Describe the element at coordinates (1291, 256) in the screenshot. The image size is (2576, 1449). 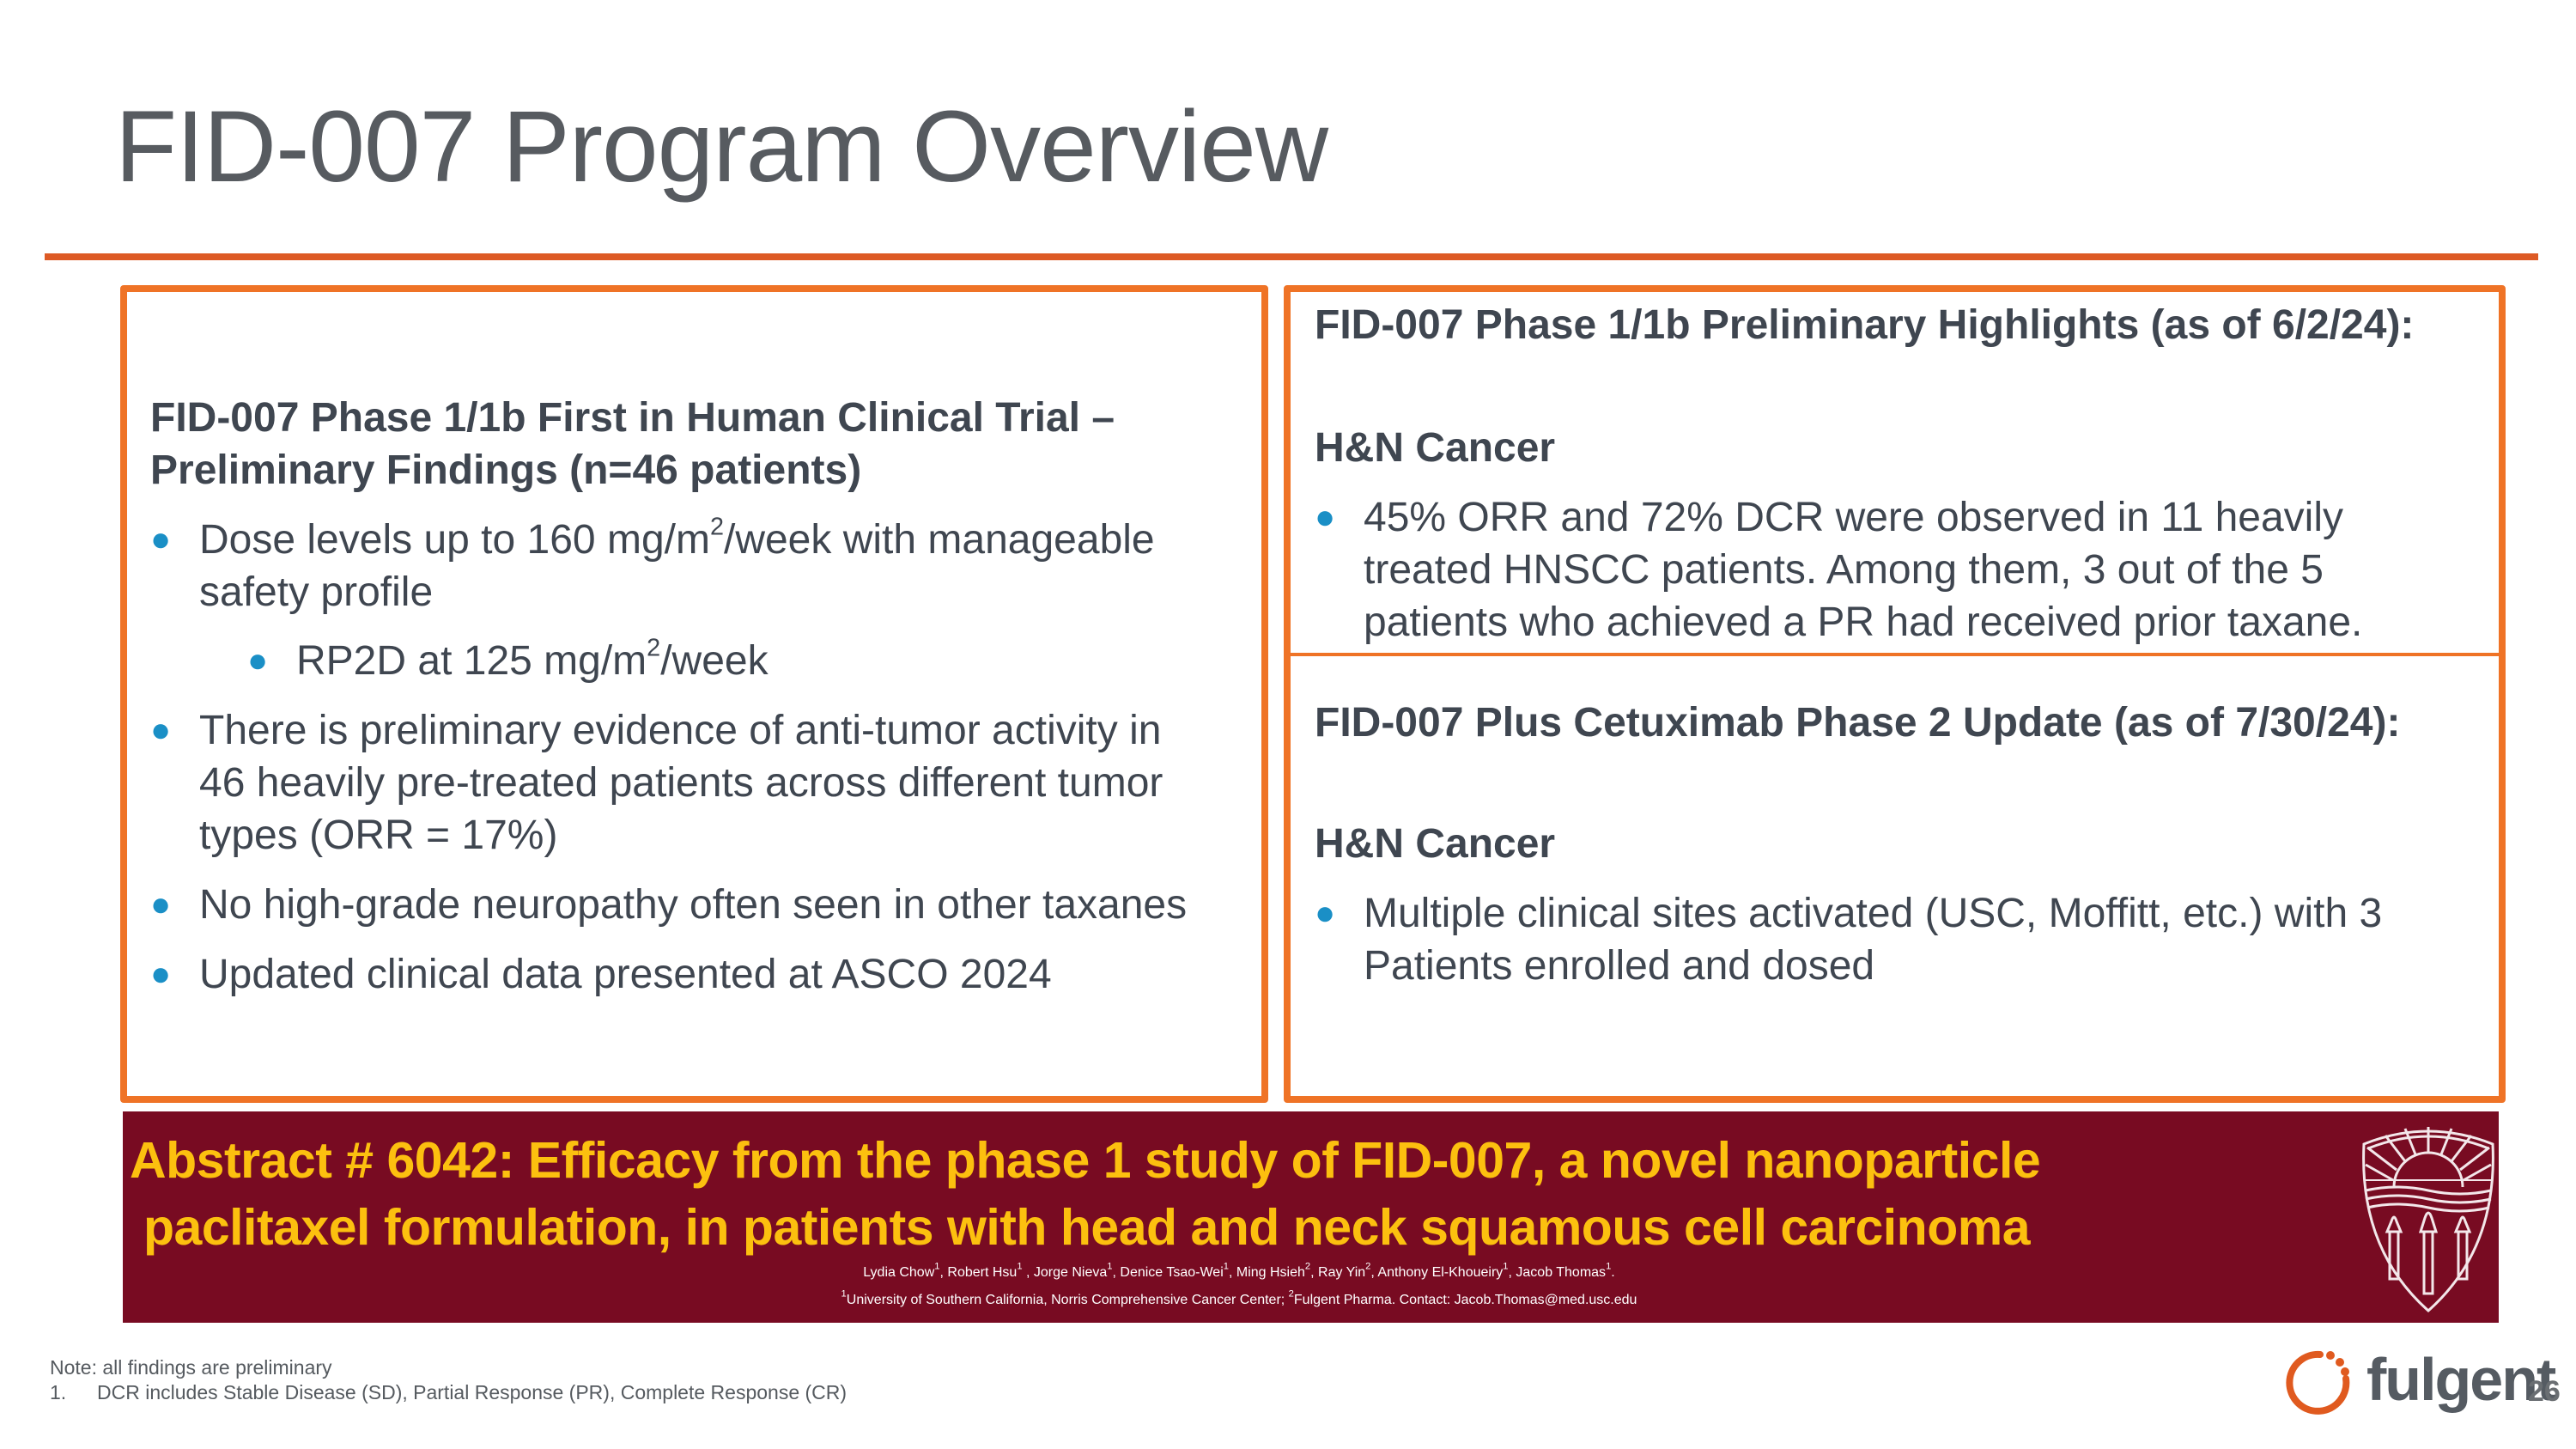
I see `title-divider` at that location.